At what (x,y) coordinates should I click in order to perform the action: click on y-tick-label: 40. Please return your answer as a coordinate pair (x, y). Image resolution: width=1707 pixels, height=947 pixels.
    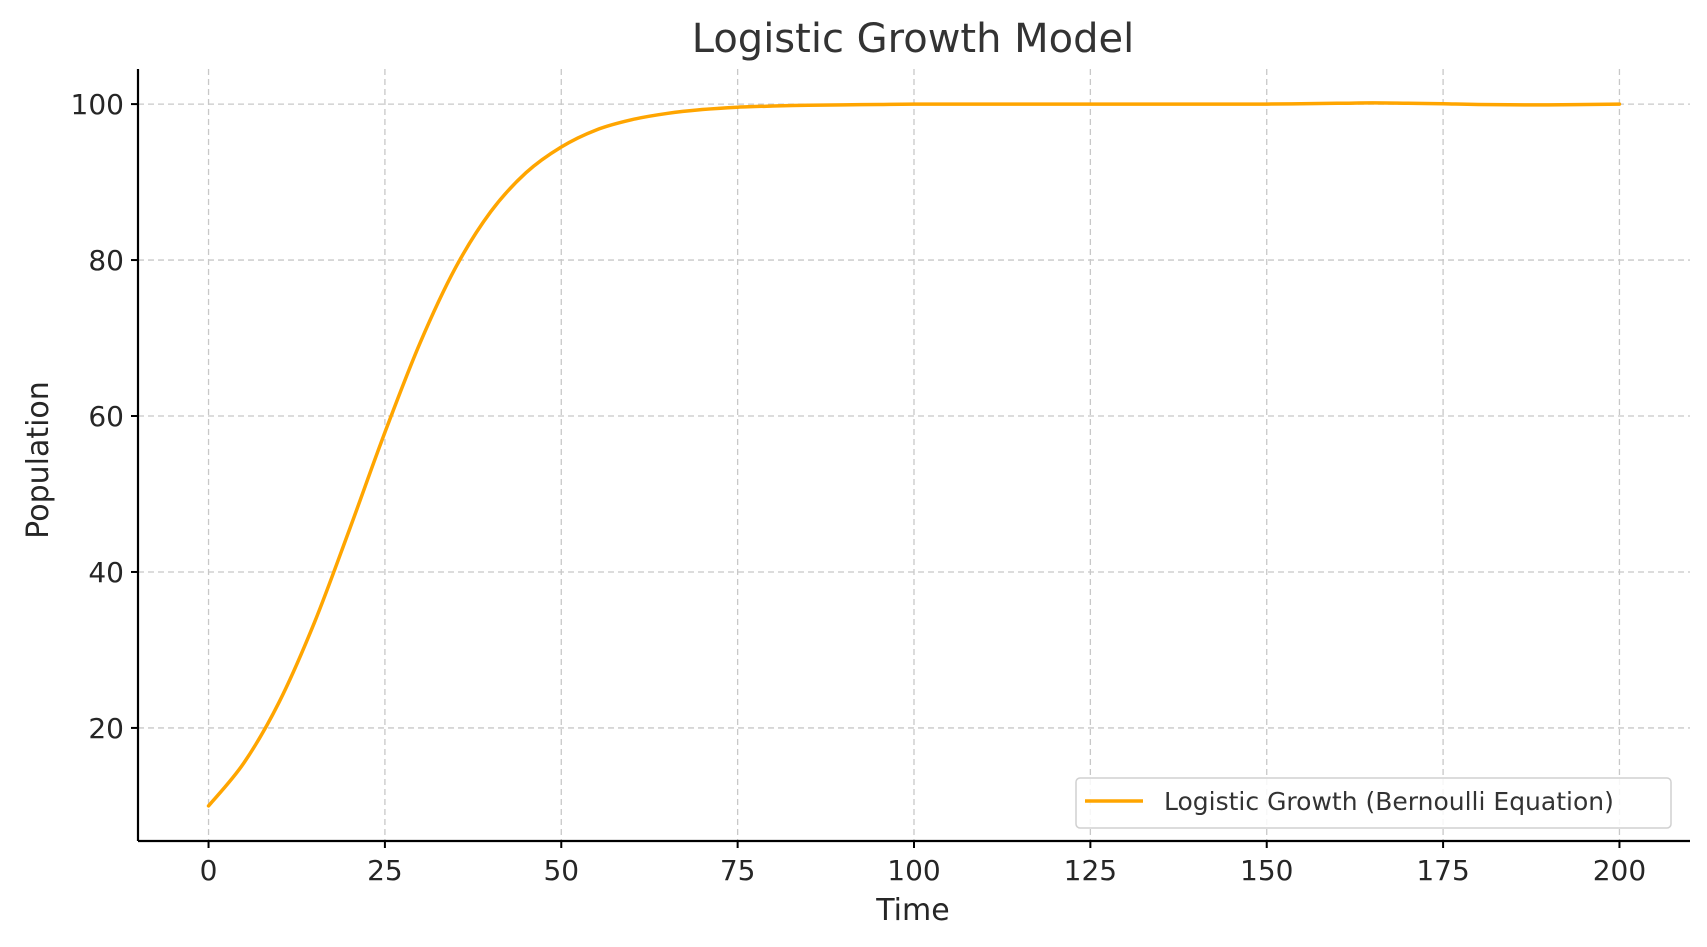
    Looking at the image, I should click on (106, 572).